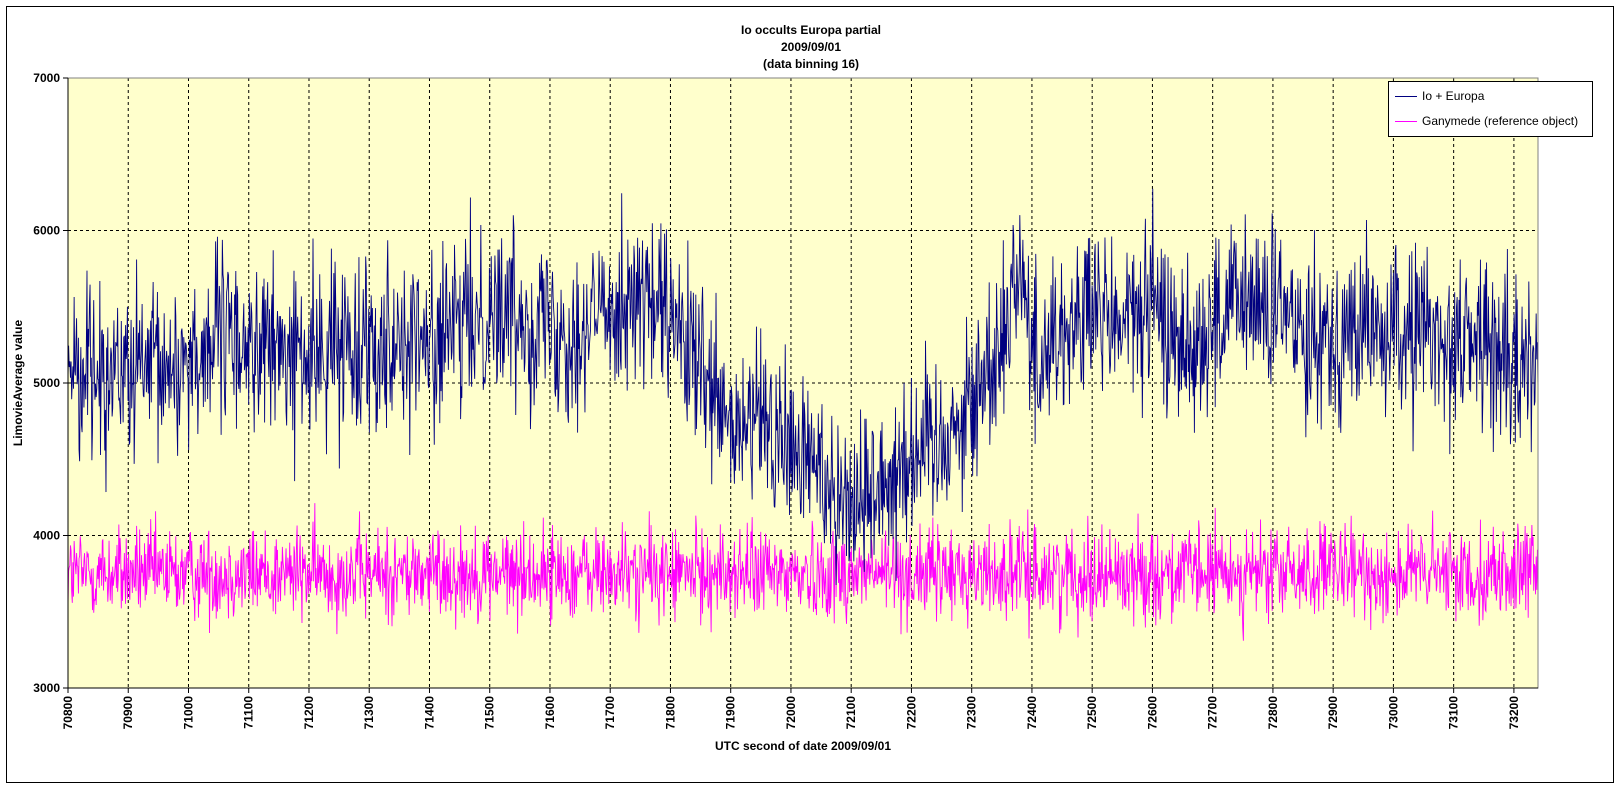 The height and width of the screenshot is (791, 1622). What do you see at coordinates (309, 713) in the screenshot?
I see `x-tick-label: 71200` at bounding box center [309, 713].